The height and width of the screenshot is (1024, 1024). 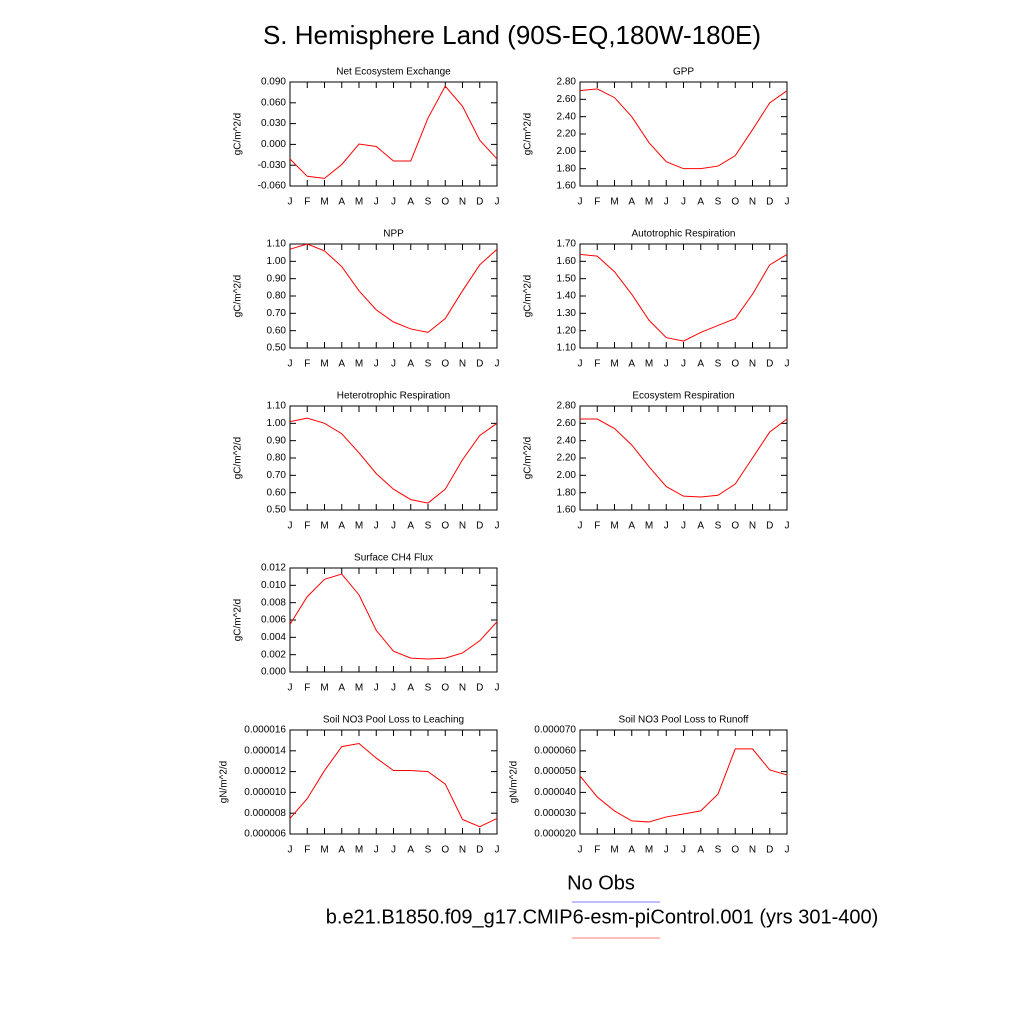 I want to click on y-tick-label: 0.000006, so click(x=265, y=834).